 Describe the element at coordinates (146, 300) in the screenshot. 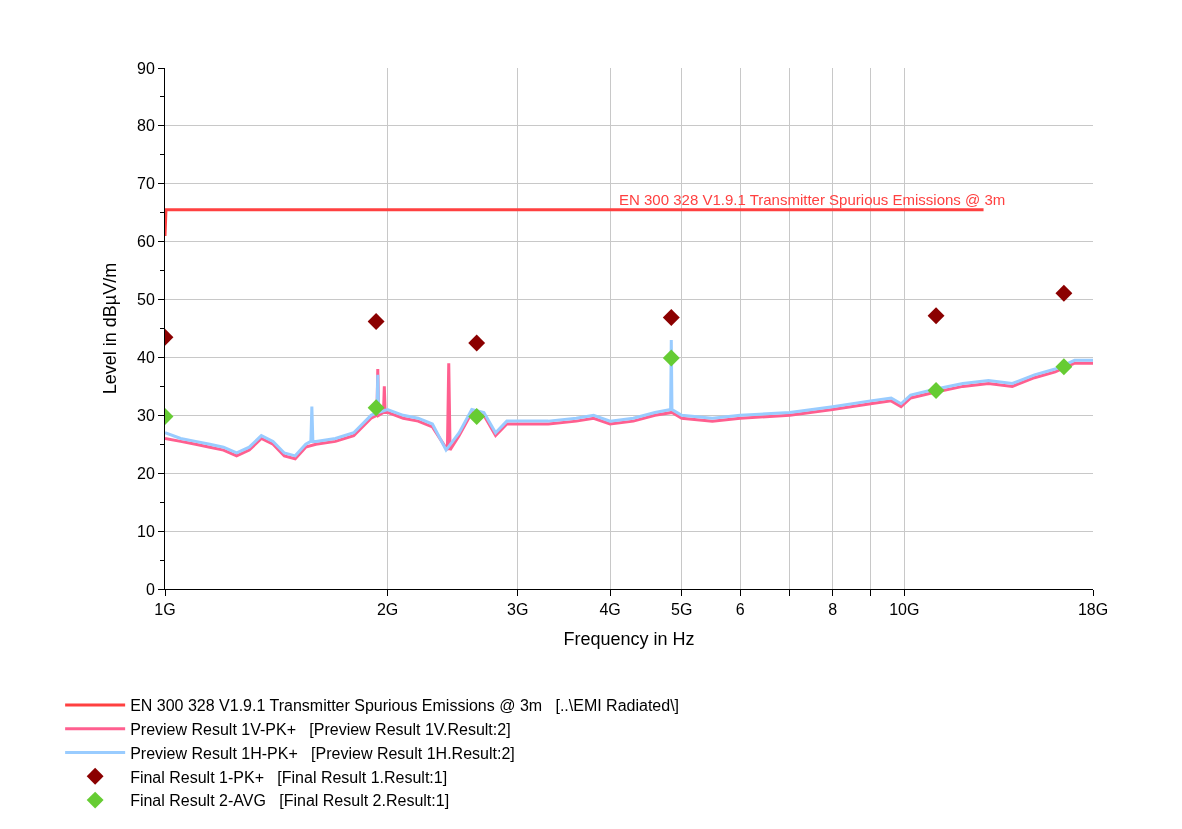

I see `y-tick-label: 50` at that location.